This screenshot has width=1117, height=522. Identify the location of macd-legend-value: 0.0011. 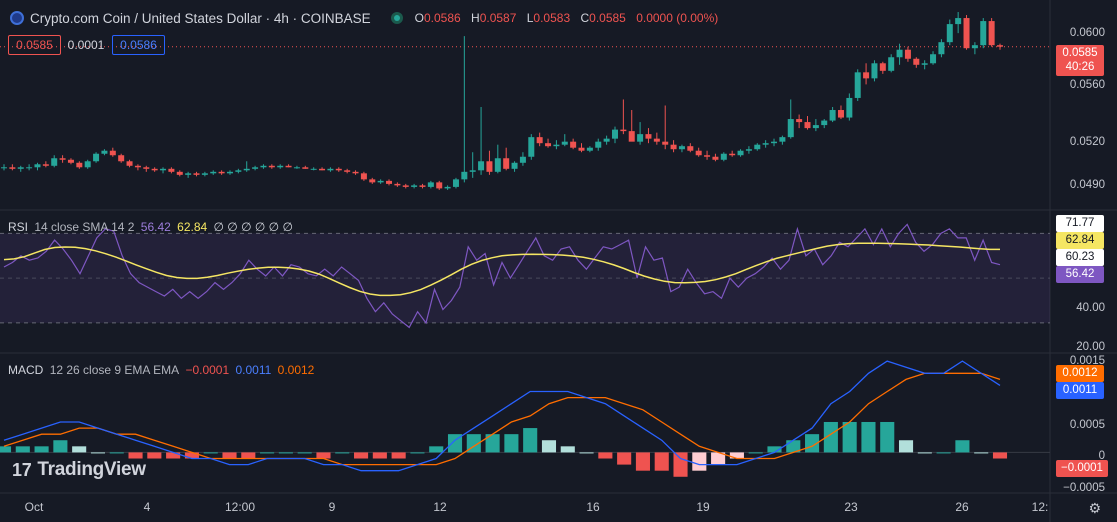
(253, 370).